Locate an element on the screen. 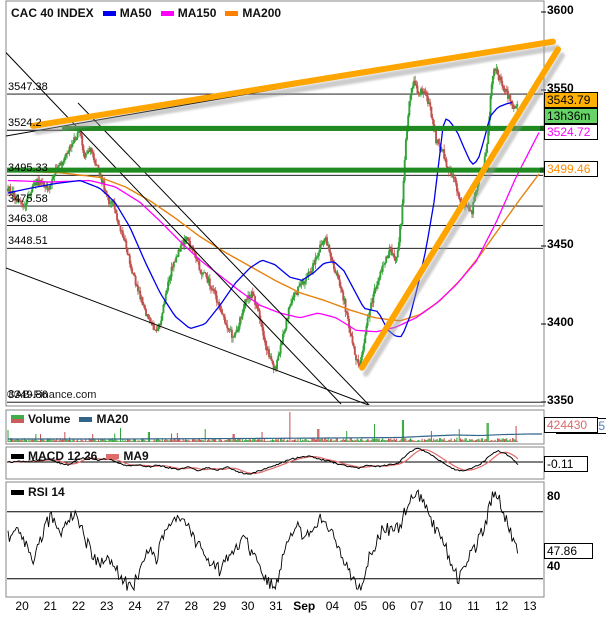 This screenshot has height=619, width=606. ma50-swatch-icon is located at coordinates (109, 13).